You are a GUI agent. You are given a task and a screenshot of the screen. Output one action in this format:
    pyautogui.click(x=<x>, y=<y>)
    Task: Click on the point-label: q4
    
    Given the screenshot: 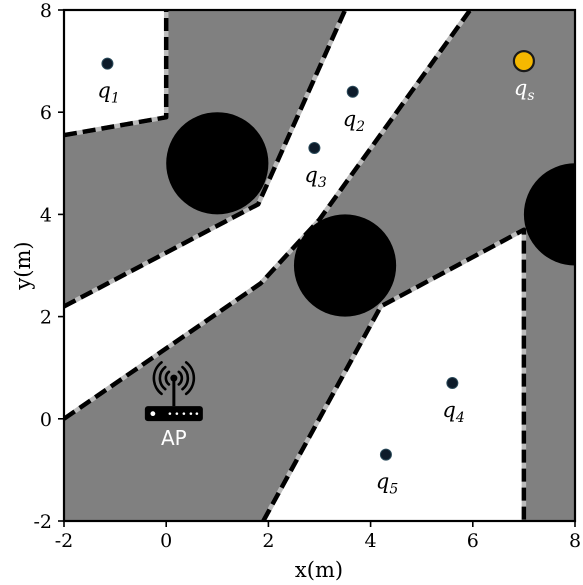 What is the action you would take?
    pyautogui.click(x=453, y=412)
    